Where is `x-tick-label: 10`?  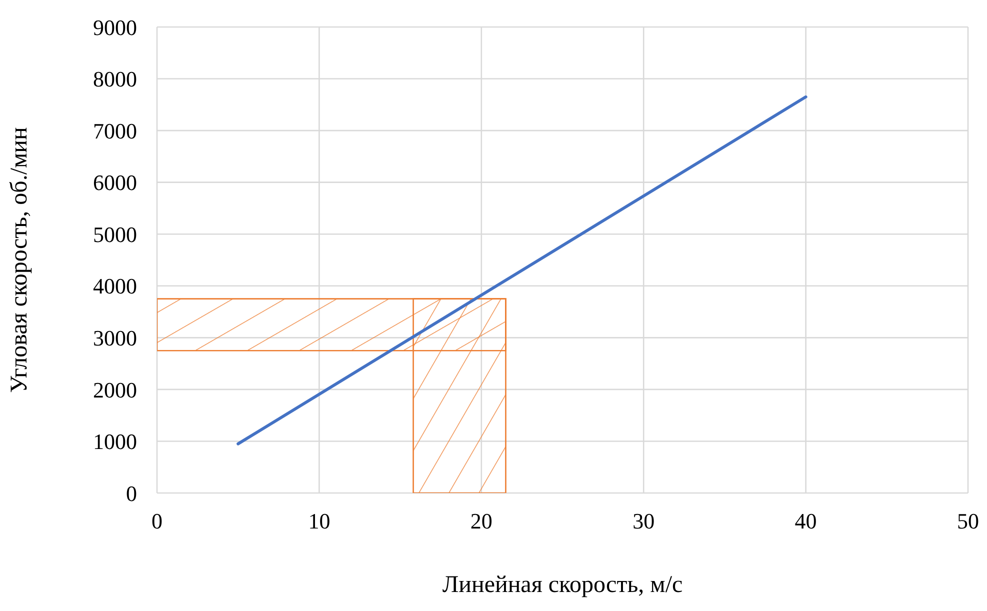
x-tick-label: 10 is located at coordinates (319, 521).